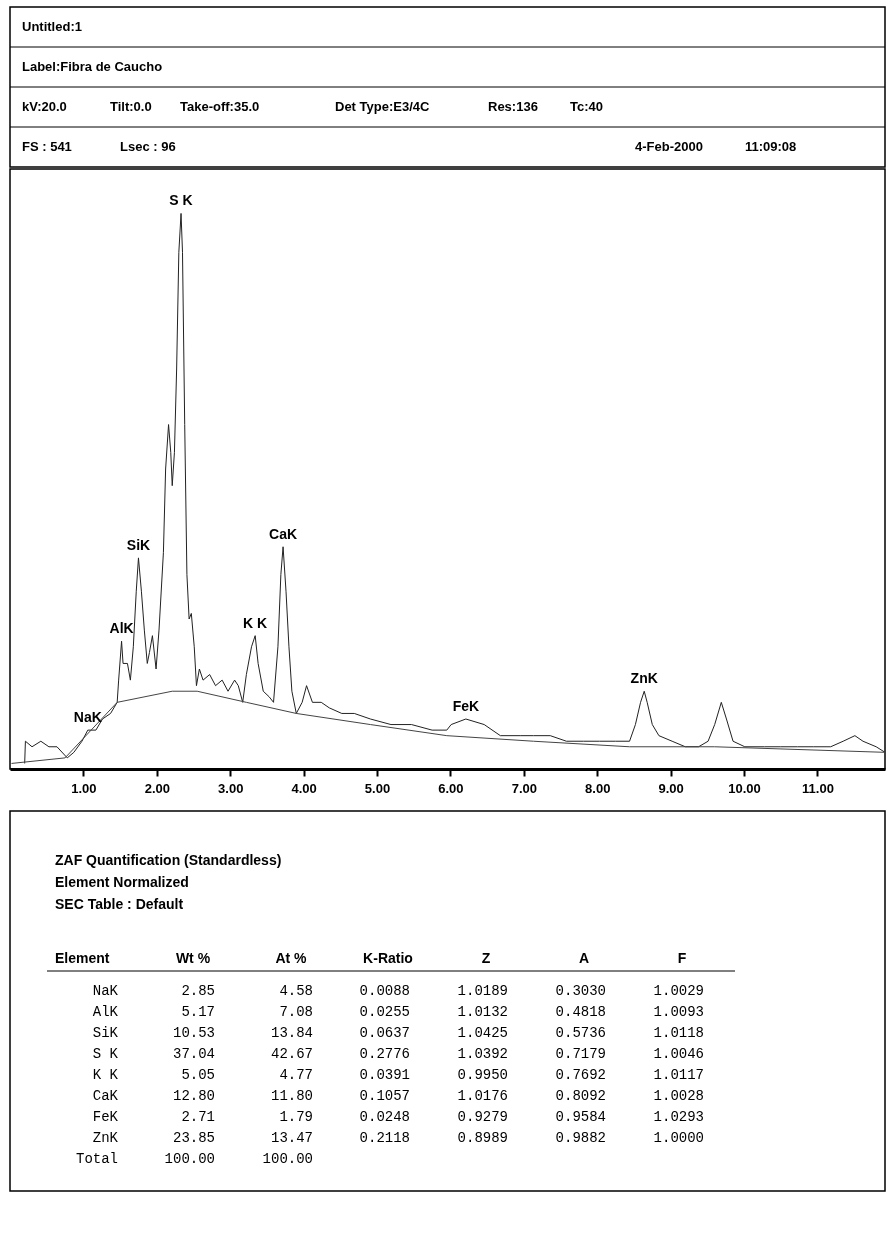  Describe the element at coordinates (283, 533) in the screenshot. I see `annotation: CaK` at that location.